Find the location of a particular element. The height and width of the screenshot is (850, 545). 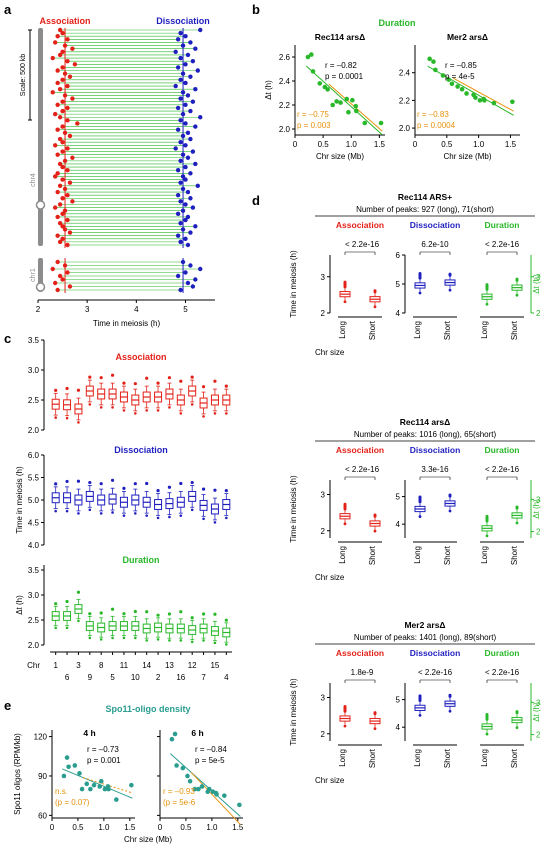

p-value-d: 6.2e-10 is located at coordinates (435, 244).